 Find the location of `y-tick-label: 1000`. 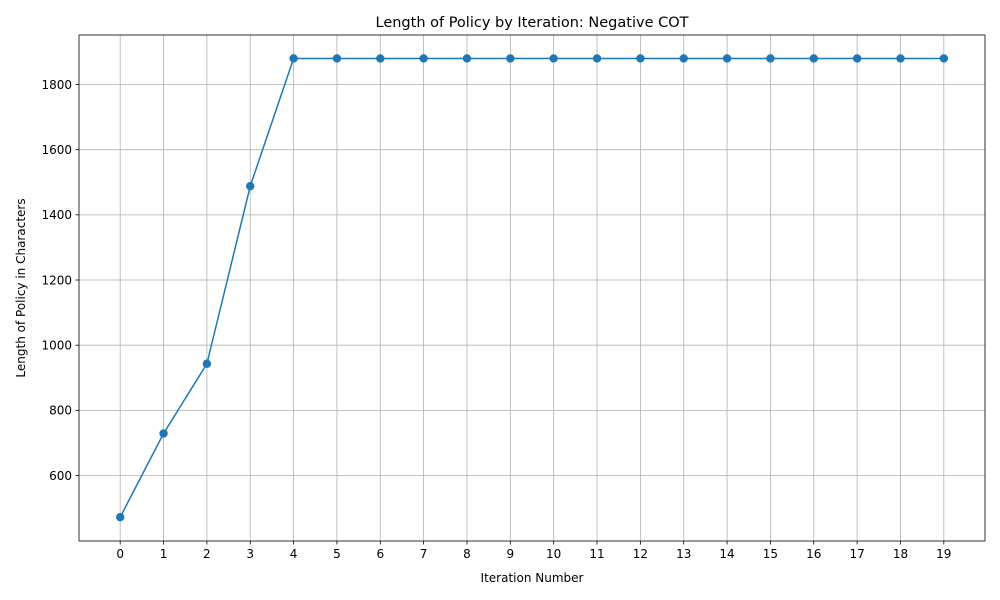

y-tick-label: 1000 is located at coordinates (56, 345).